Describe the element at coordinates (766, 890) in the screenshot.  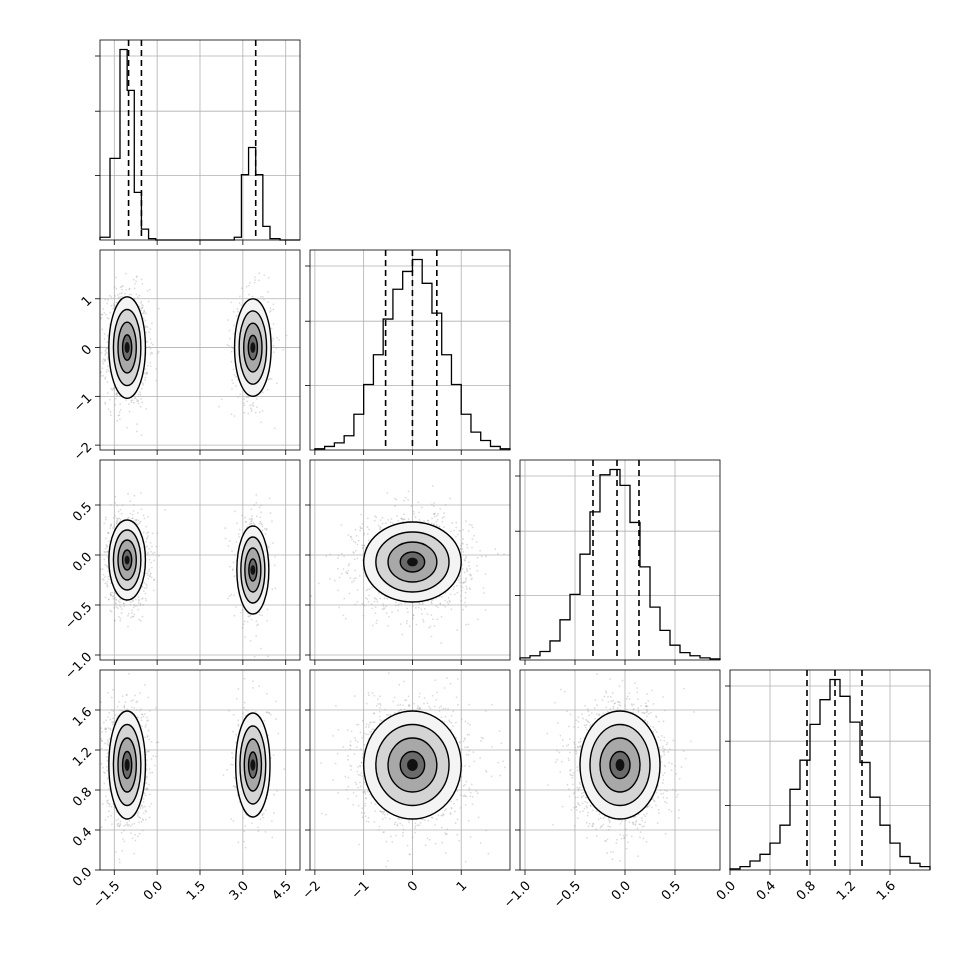
I see `x-tick-label: 0.4` at that location.